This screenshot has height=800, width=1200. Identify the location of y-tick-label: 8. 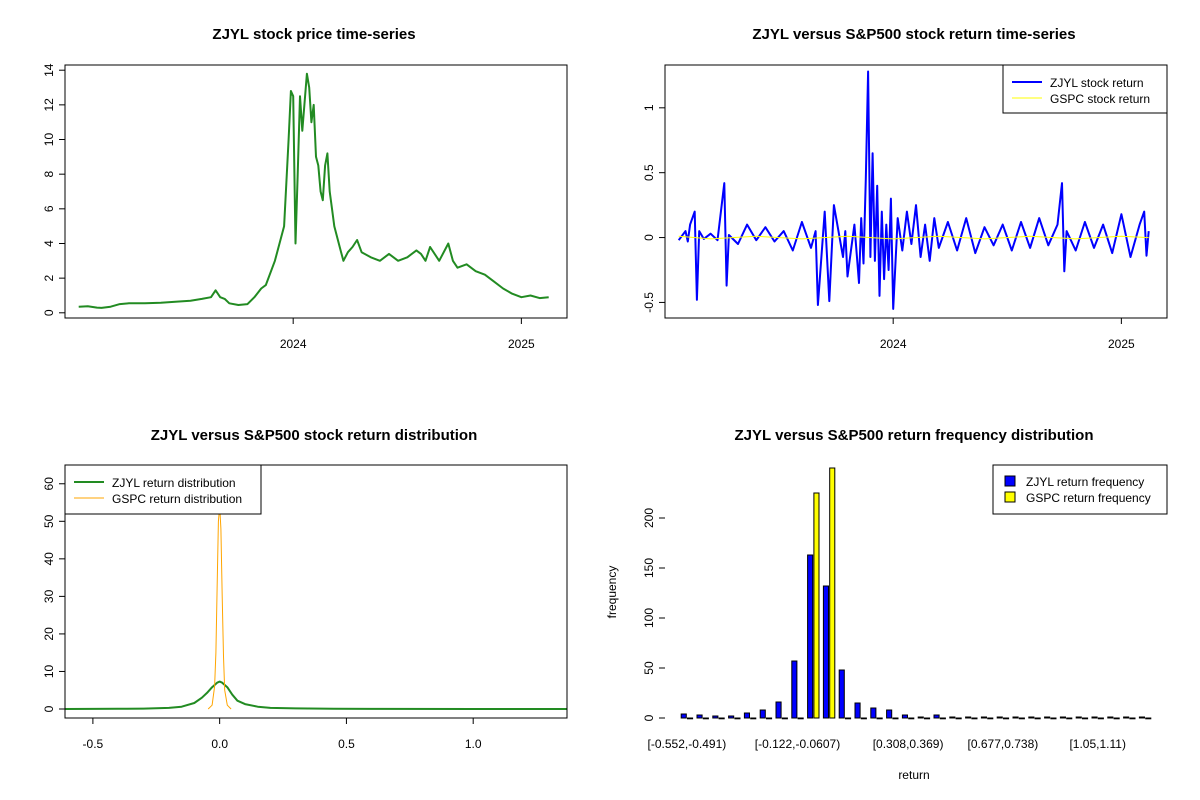
(49, 174).